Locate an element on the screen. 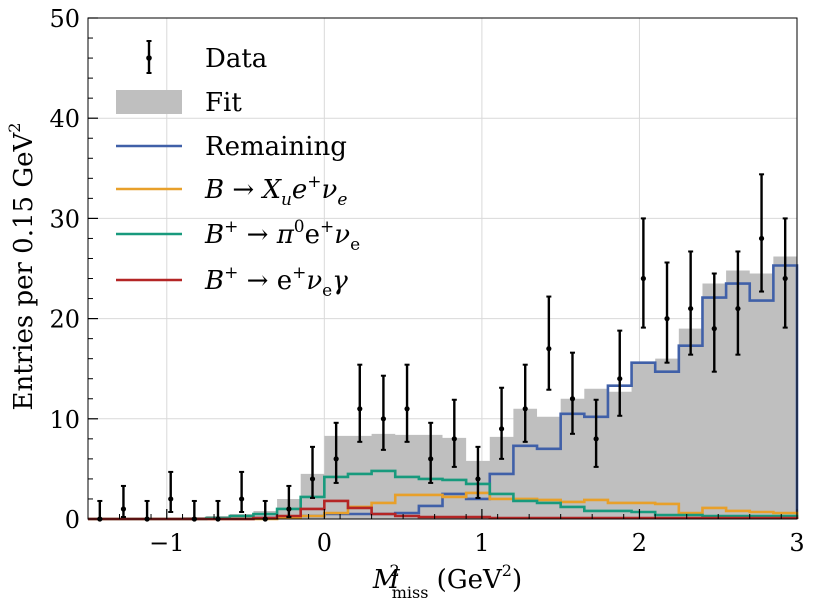  legend-patch-icon is located at coordinates (149, 102).